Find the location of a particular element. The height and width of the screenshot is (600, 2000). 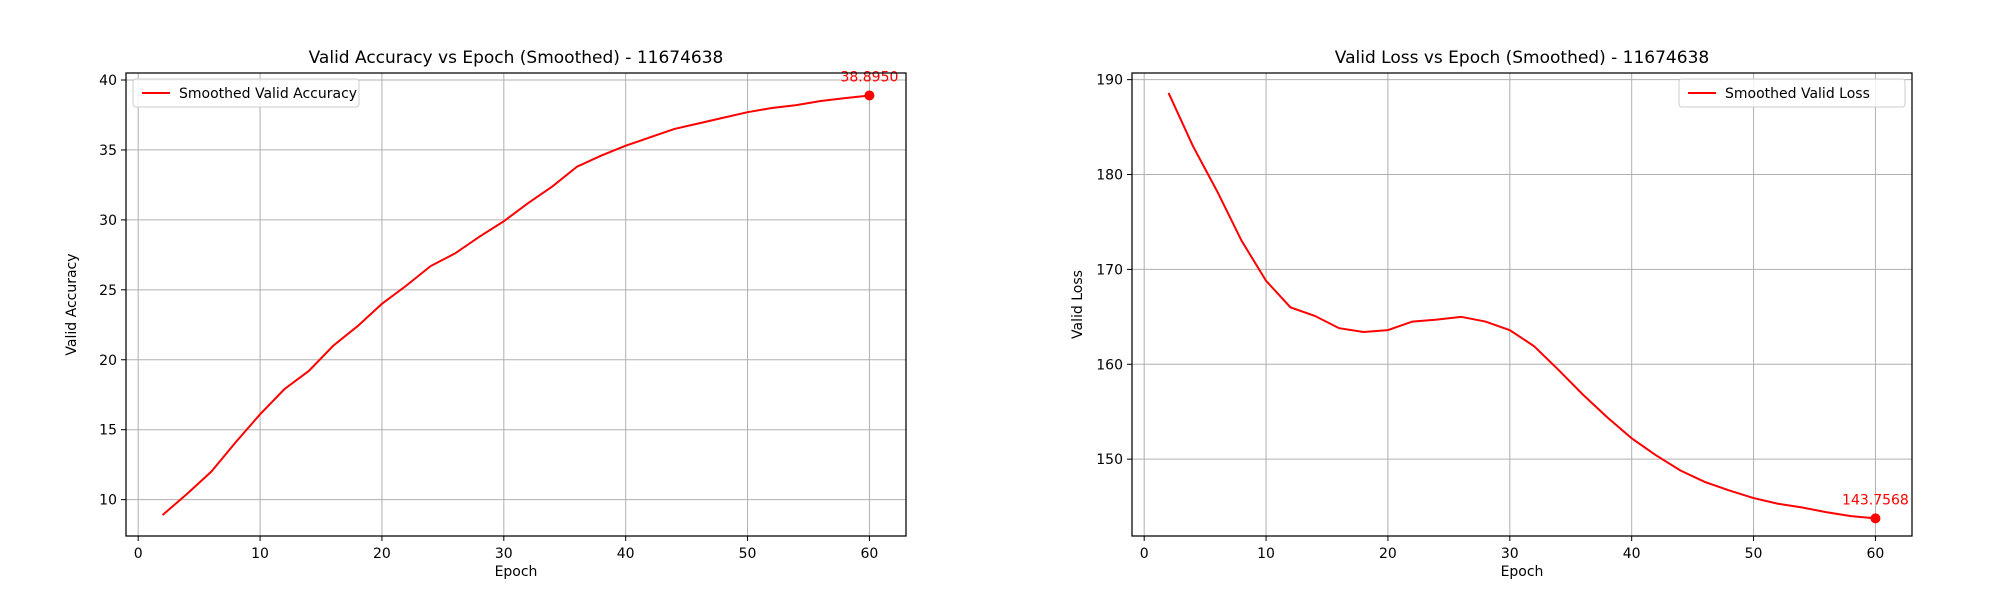

y-tick-label: 150 is located at coordinates (1109, 460).